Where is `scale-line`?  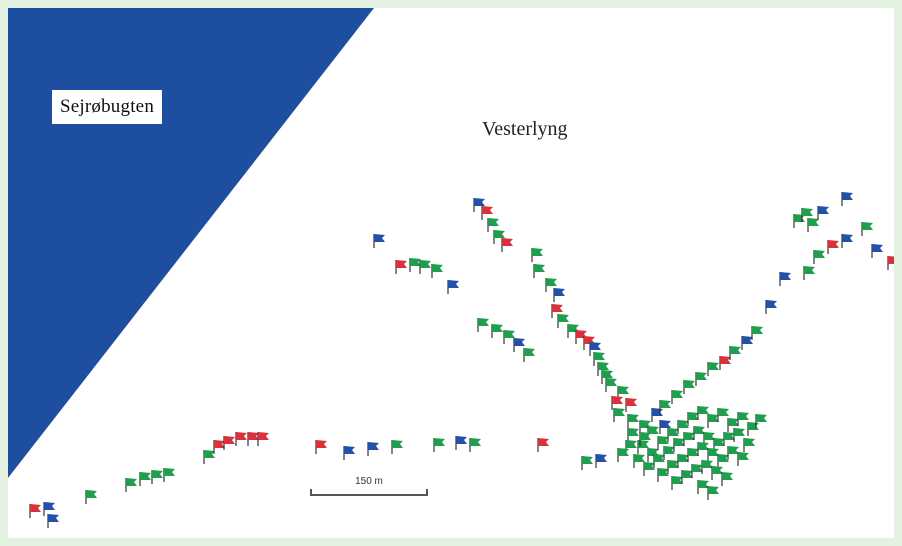 scale-line is located at coordinates (369, 495).